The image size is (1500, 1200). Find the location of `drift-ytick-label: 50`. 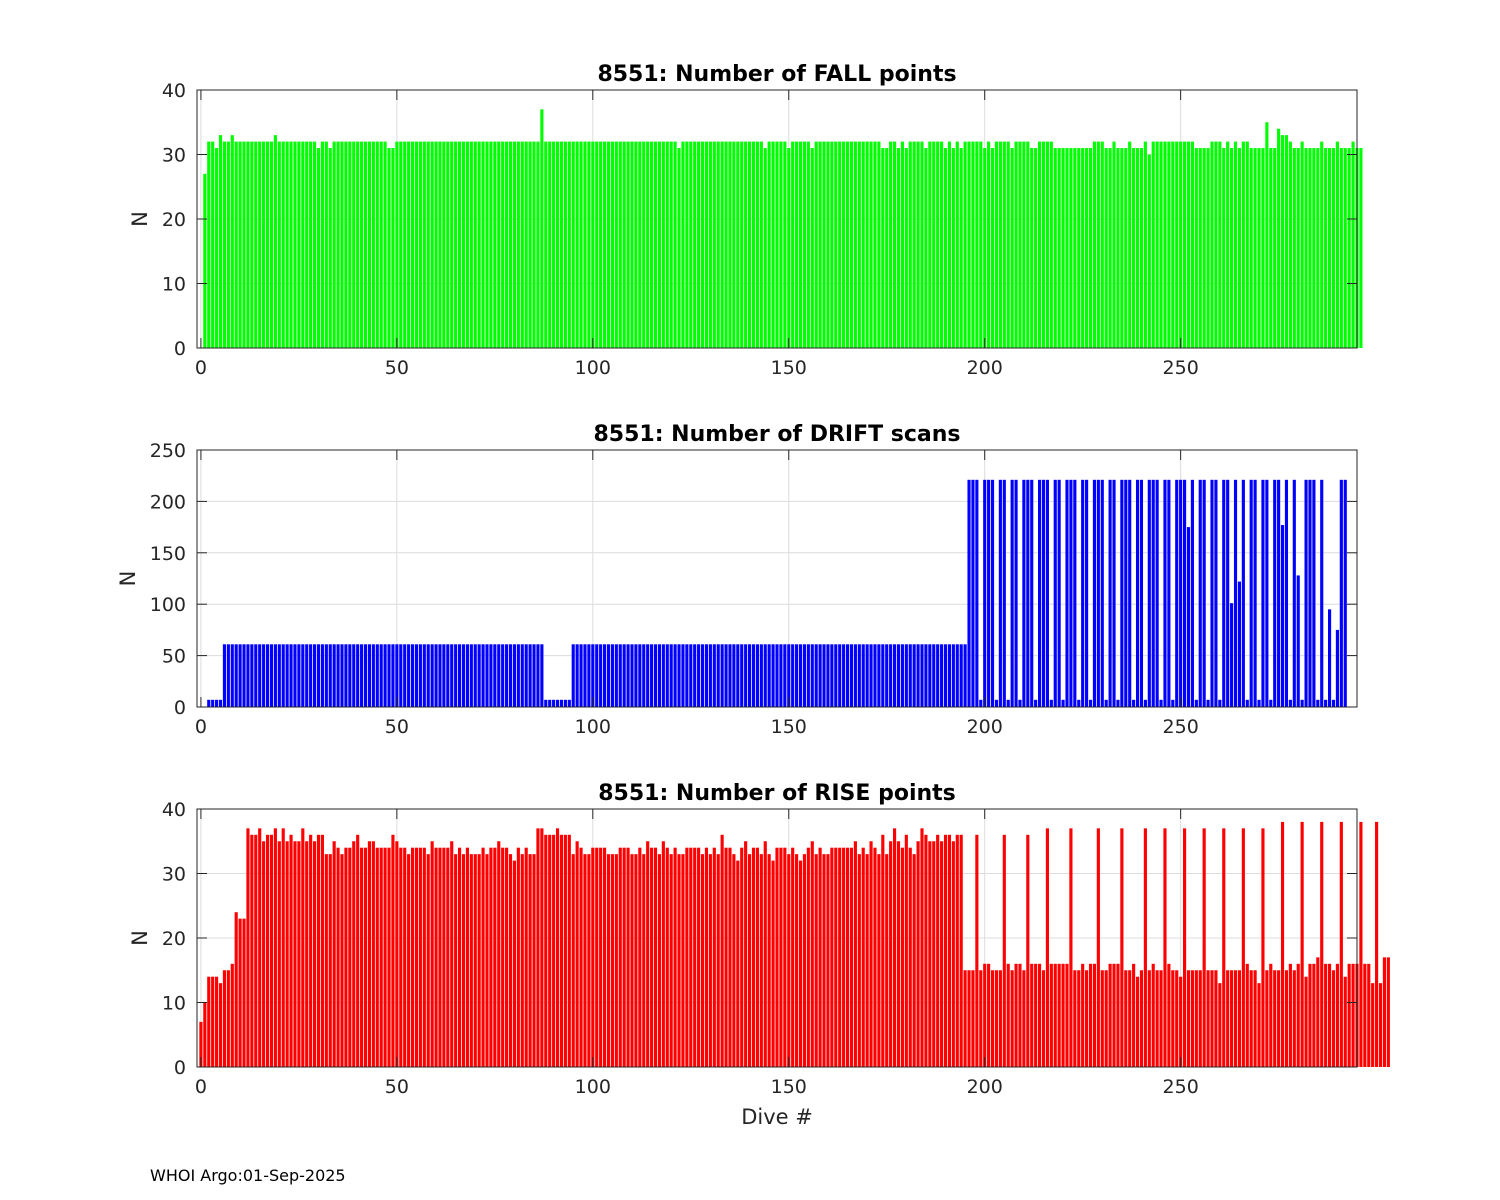

drift-ytick-label: 50 is located at coordinates (174, 657).